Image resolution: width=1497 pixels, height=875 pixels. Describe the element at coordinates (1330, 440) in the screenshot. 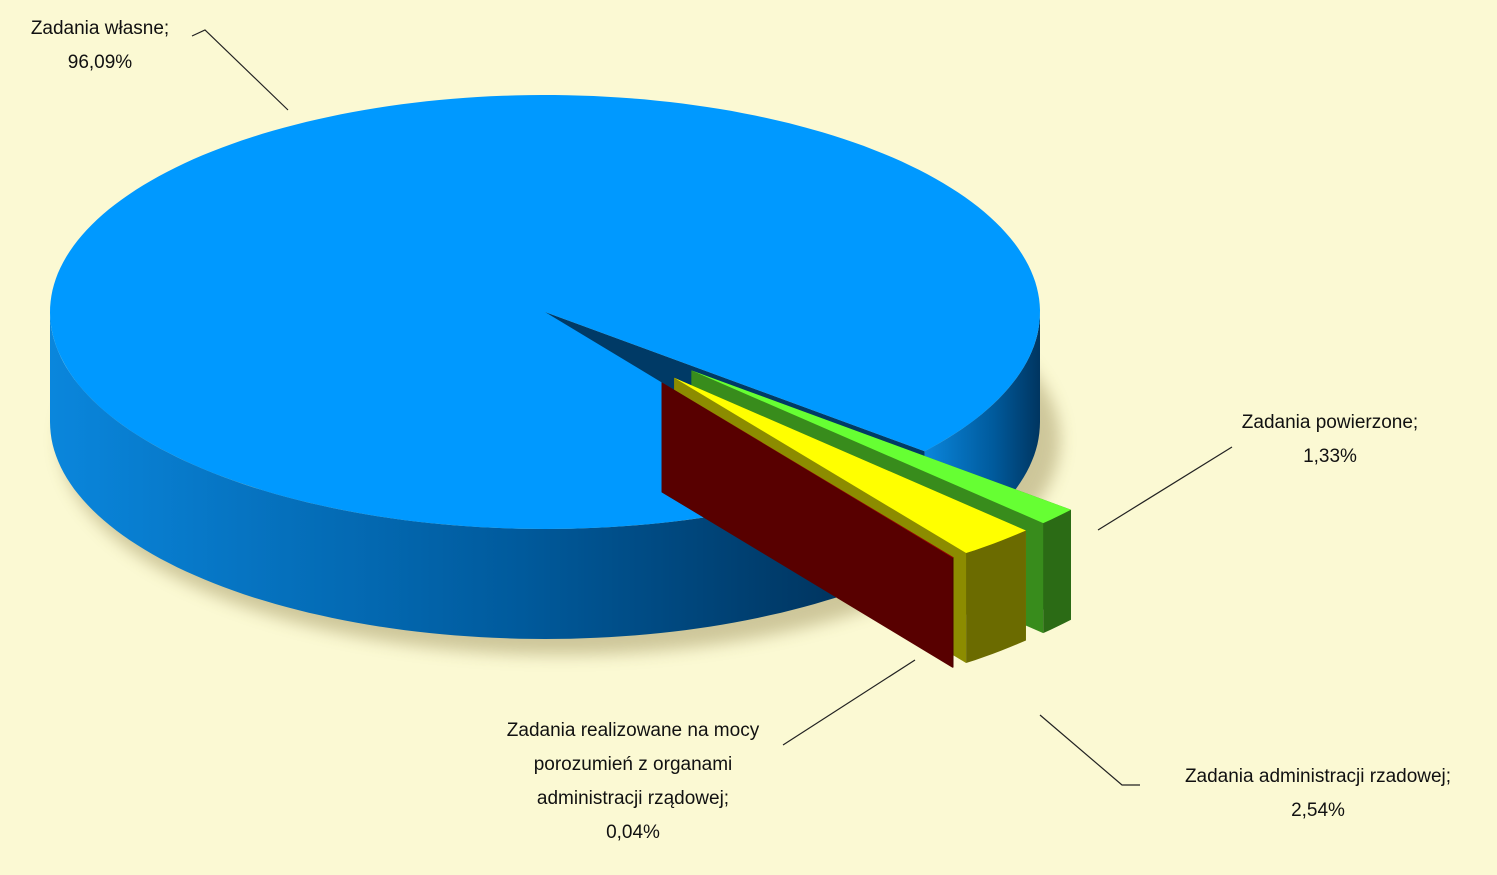

I see `data-label: Zadania powierzone; 1,33%` at that location.